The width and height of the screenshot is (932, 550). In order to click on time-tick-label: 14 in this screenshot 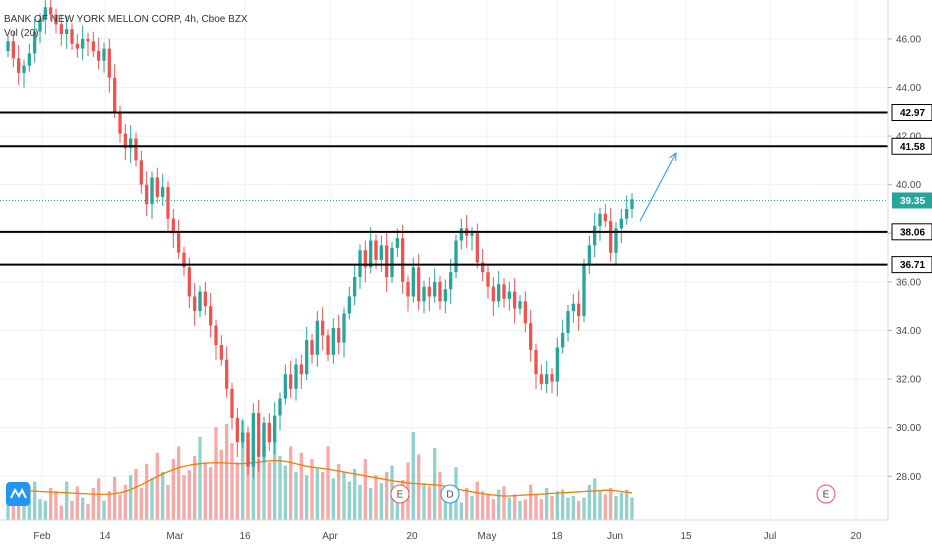, I will do `click(105, 536)`.